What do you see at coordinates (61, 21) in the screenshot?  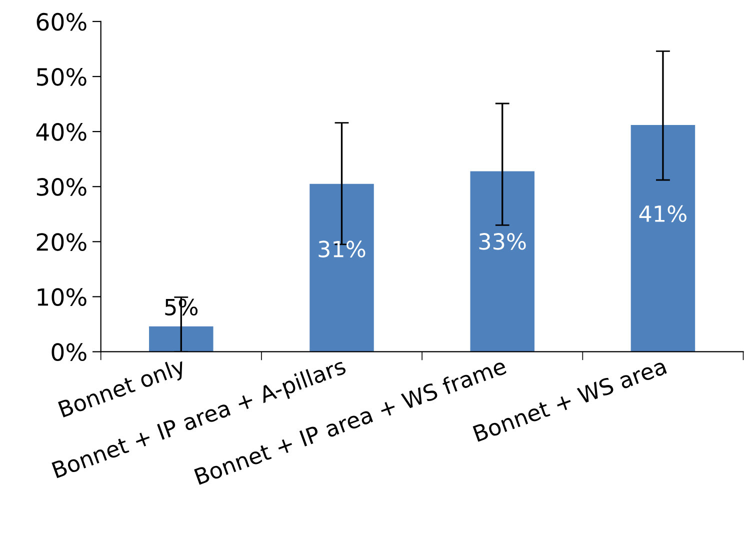 I see `y-tick-label: 60%` at bounding box center [61, 21].